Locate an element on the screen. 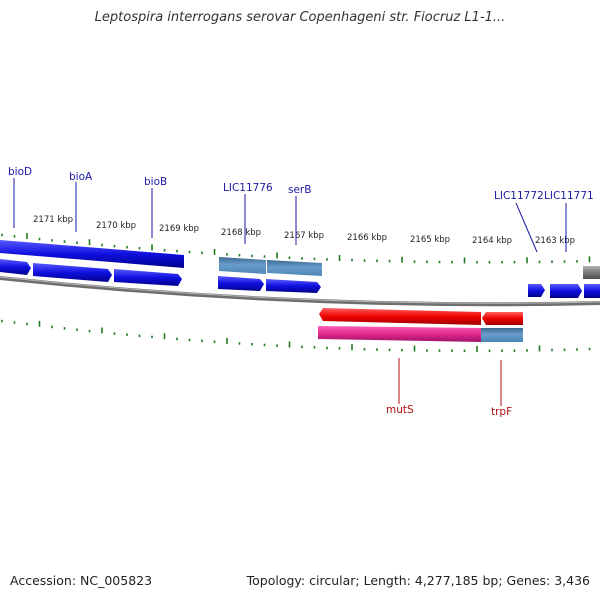 This screenshot has width=600, height=600. reverse-gene-labels: mutS trpF is located at coordinates (449, 388).